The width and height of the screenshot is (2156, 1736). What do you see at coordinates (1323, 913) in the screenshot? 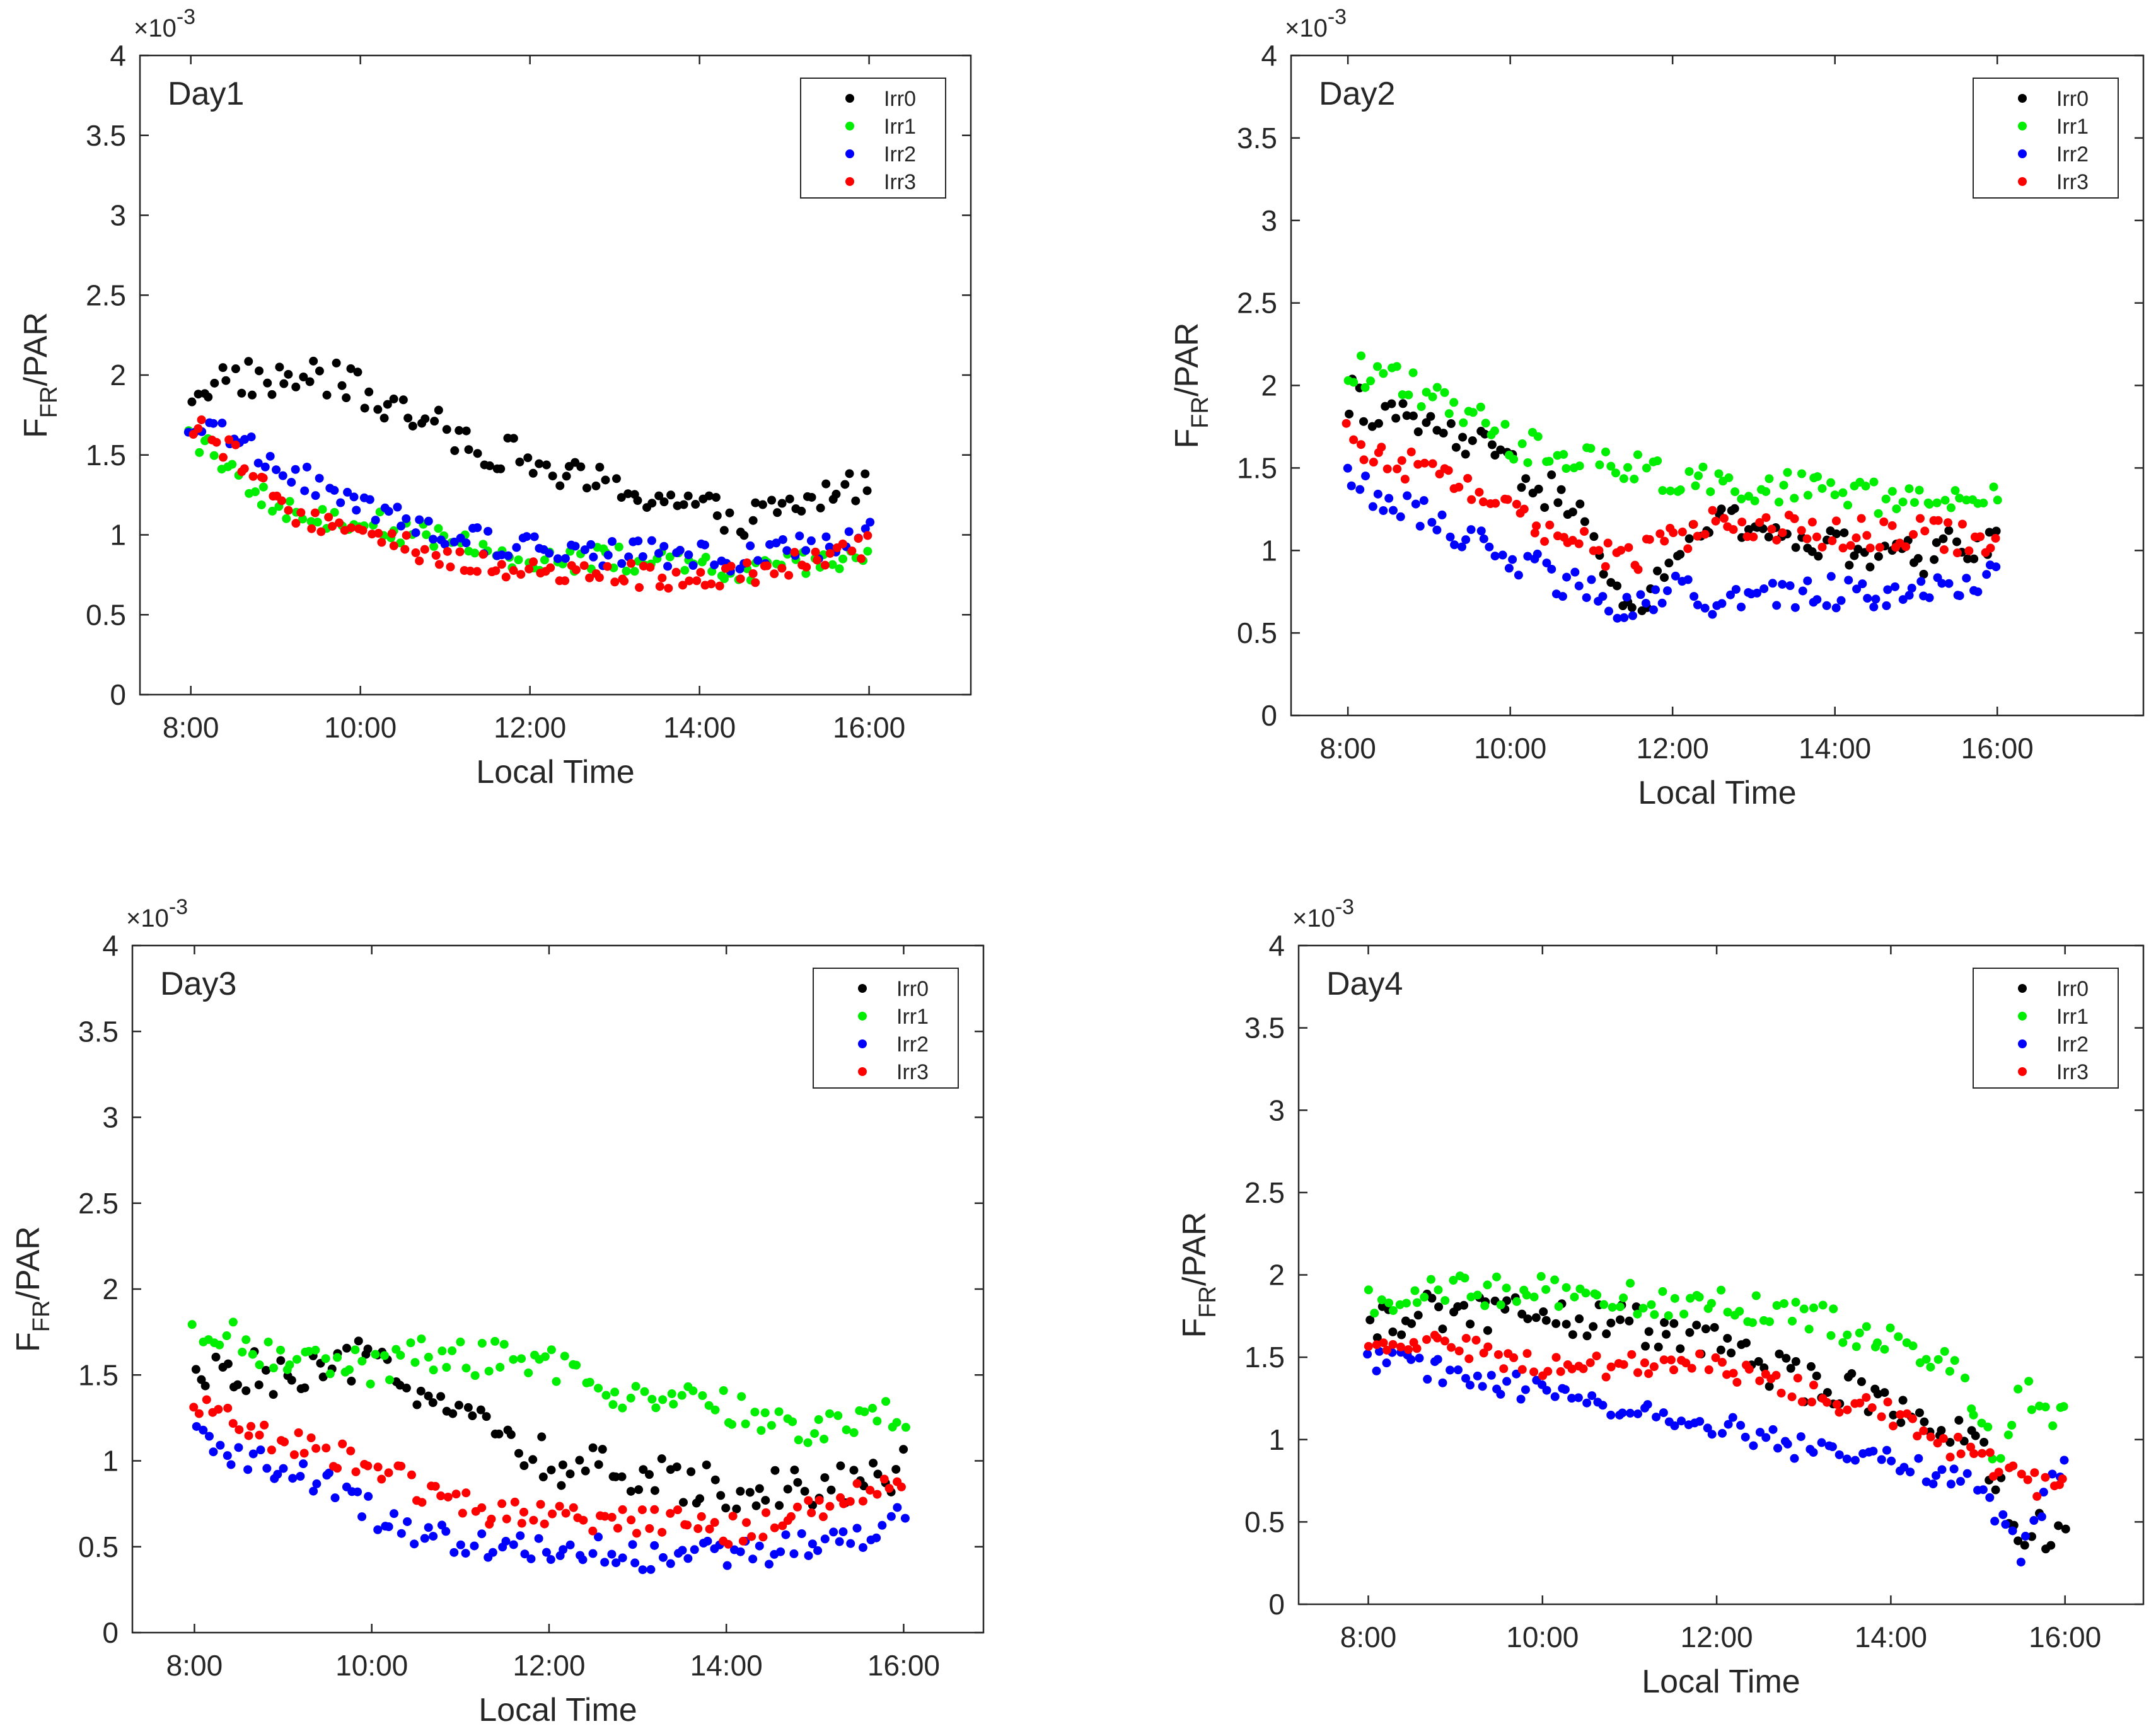
I see `y-exponent-label: ×10⁻³` at bounding box center [1323, 913].